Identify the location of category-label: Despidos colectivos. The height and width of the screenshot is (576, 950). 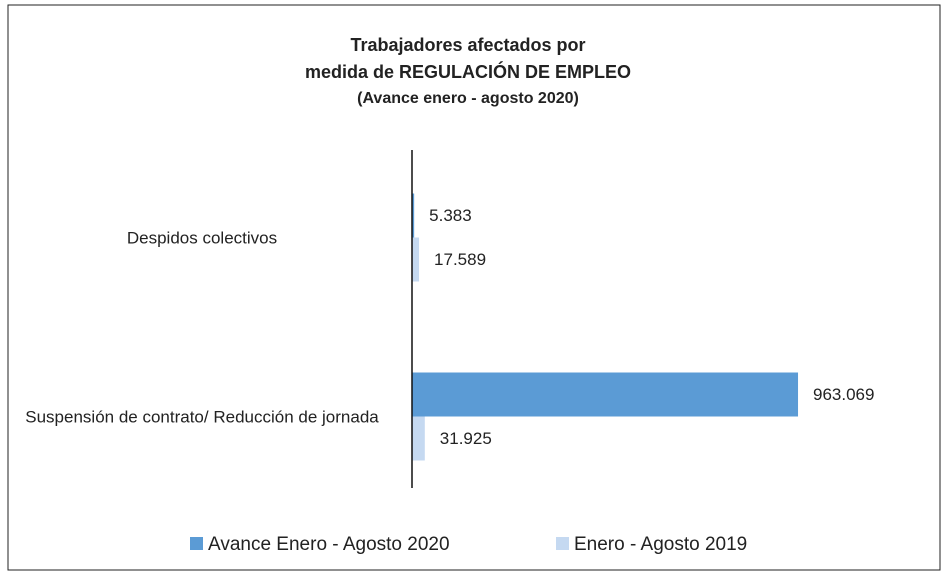
(202, 237).